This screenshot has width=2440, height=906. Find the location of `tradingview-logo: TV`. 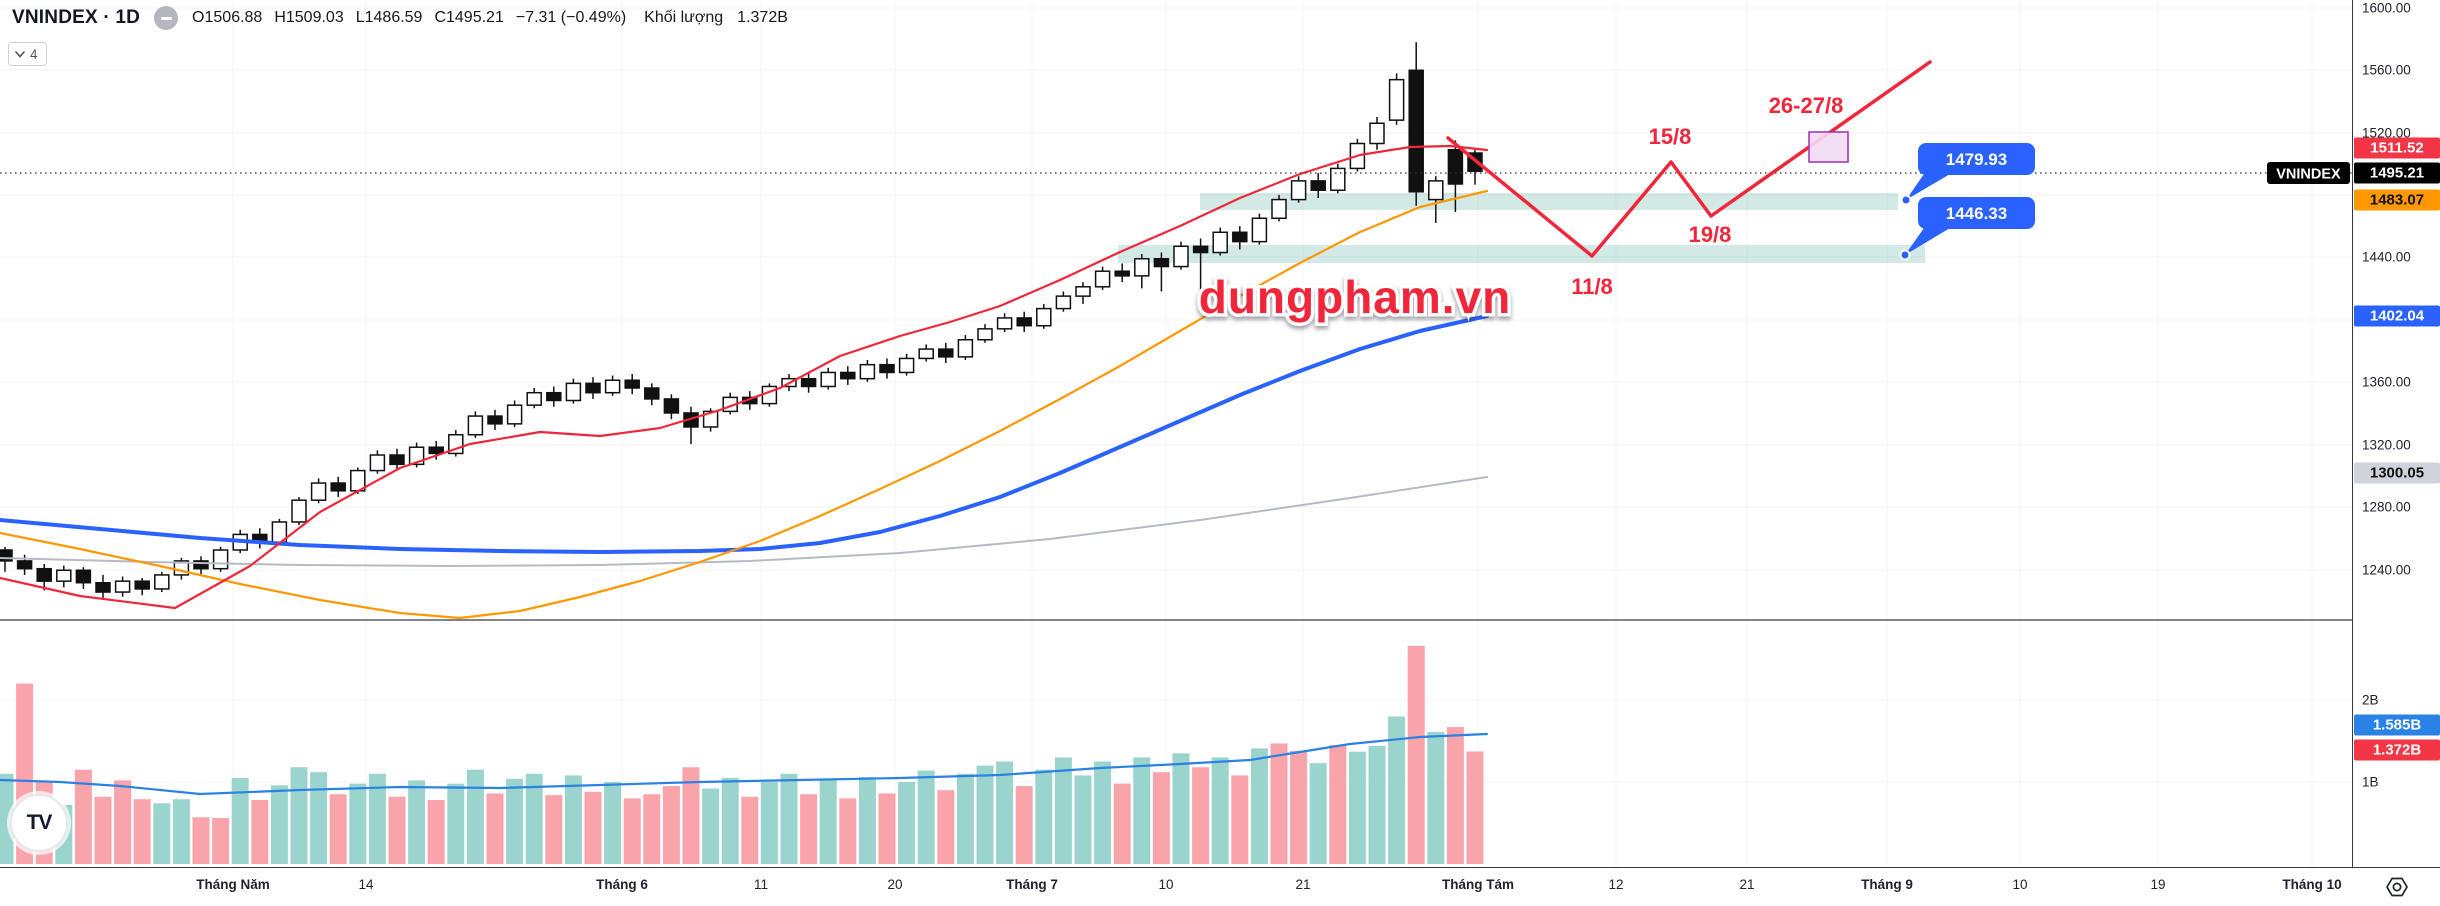

tradingview-logo: TV is located at coordinates (39, 823).